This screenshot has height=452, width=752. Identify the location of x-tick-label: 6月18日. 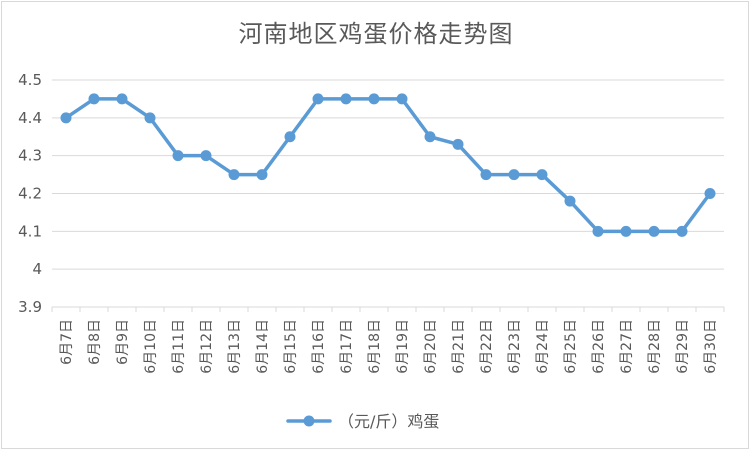
(375, 346).